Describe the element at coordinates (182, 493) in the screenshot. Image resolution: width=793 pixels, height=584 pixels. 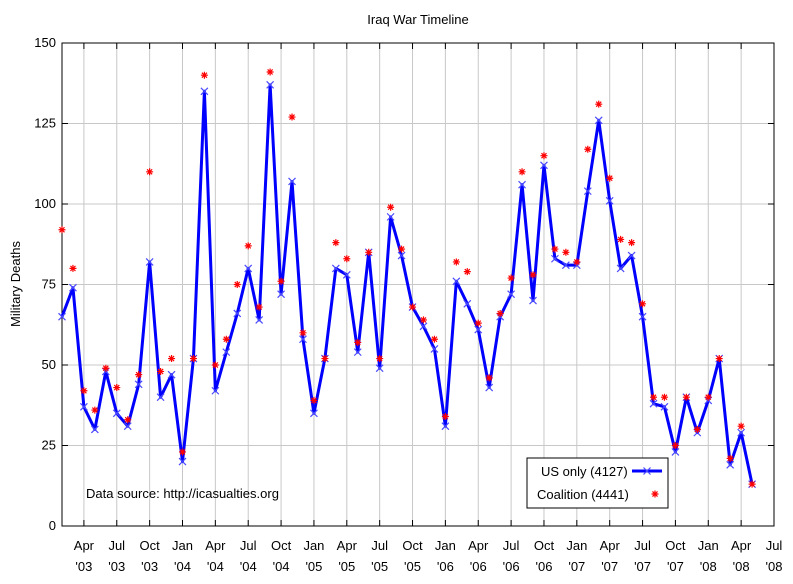
I see `data-source-note: Data source: http://icasualties.org` at that location.